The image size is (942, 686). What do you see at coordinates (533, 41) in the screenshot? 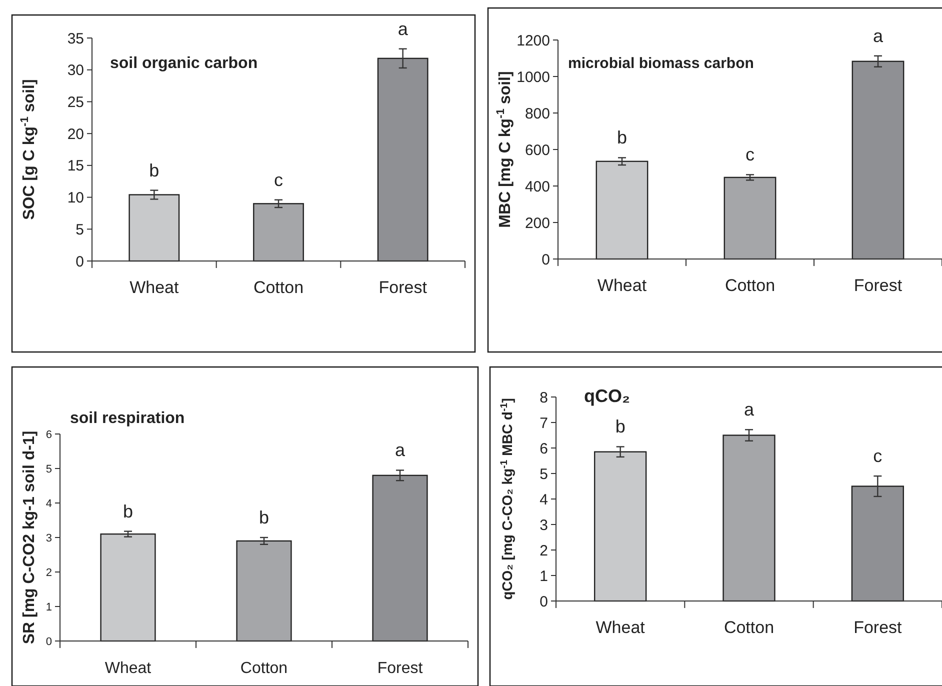
I see `y-tick-label: 1200` at bounding box center [533, 41].